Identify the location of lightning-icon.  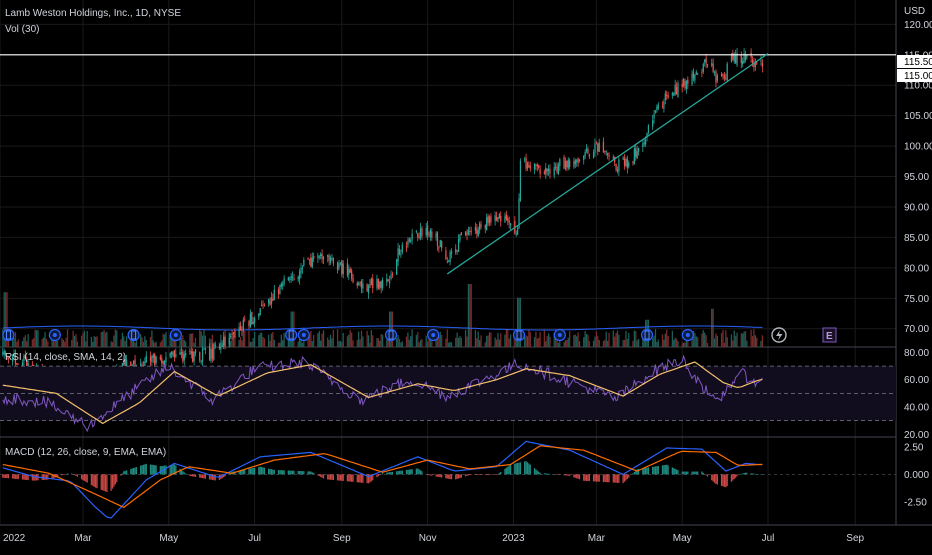
(779, 335).